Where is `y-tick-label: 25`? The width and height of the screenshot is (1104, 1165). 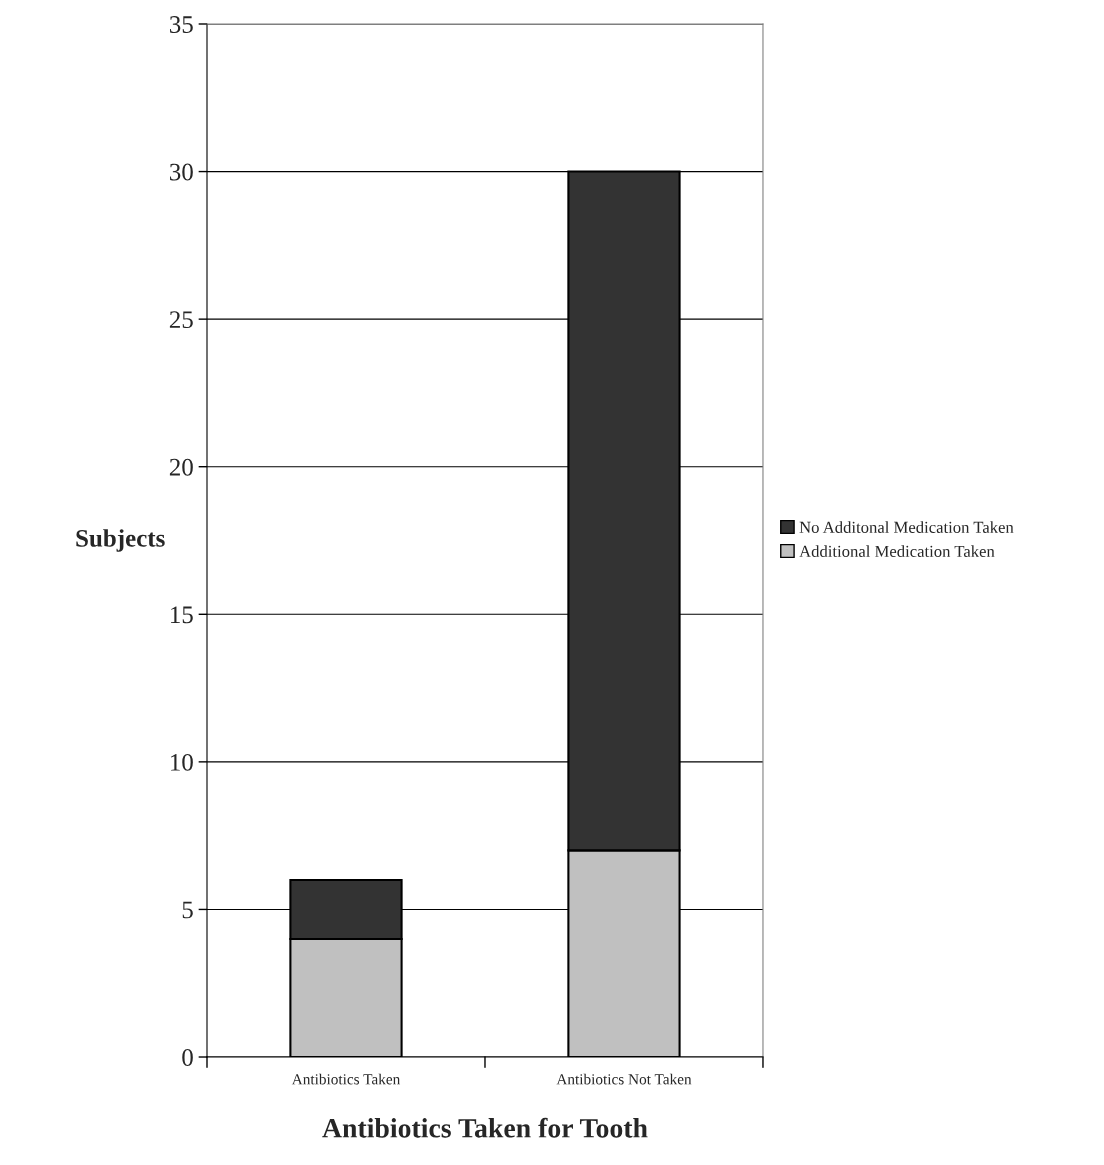
y-tick-label: 25 is located at coordinates (181, 320).